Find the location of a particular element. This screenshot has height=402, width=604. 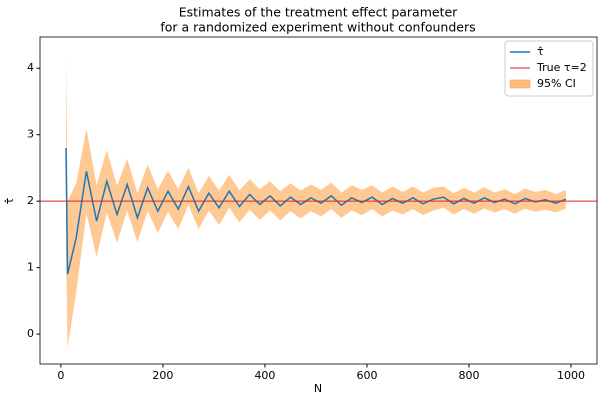

y-tick-label: 0 is located at coordinates (30, 333).